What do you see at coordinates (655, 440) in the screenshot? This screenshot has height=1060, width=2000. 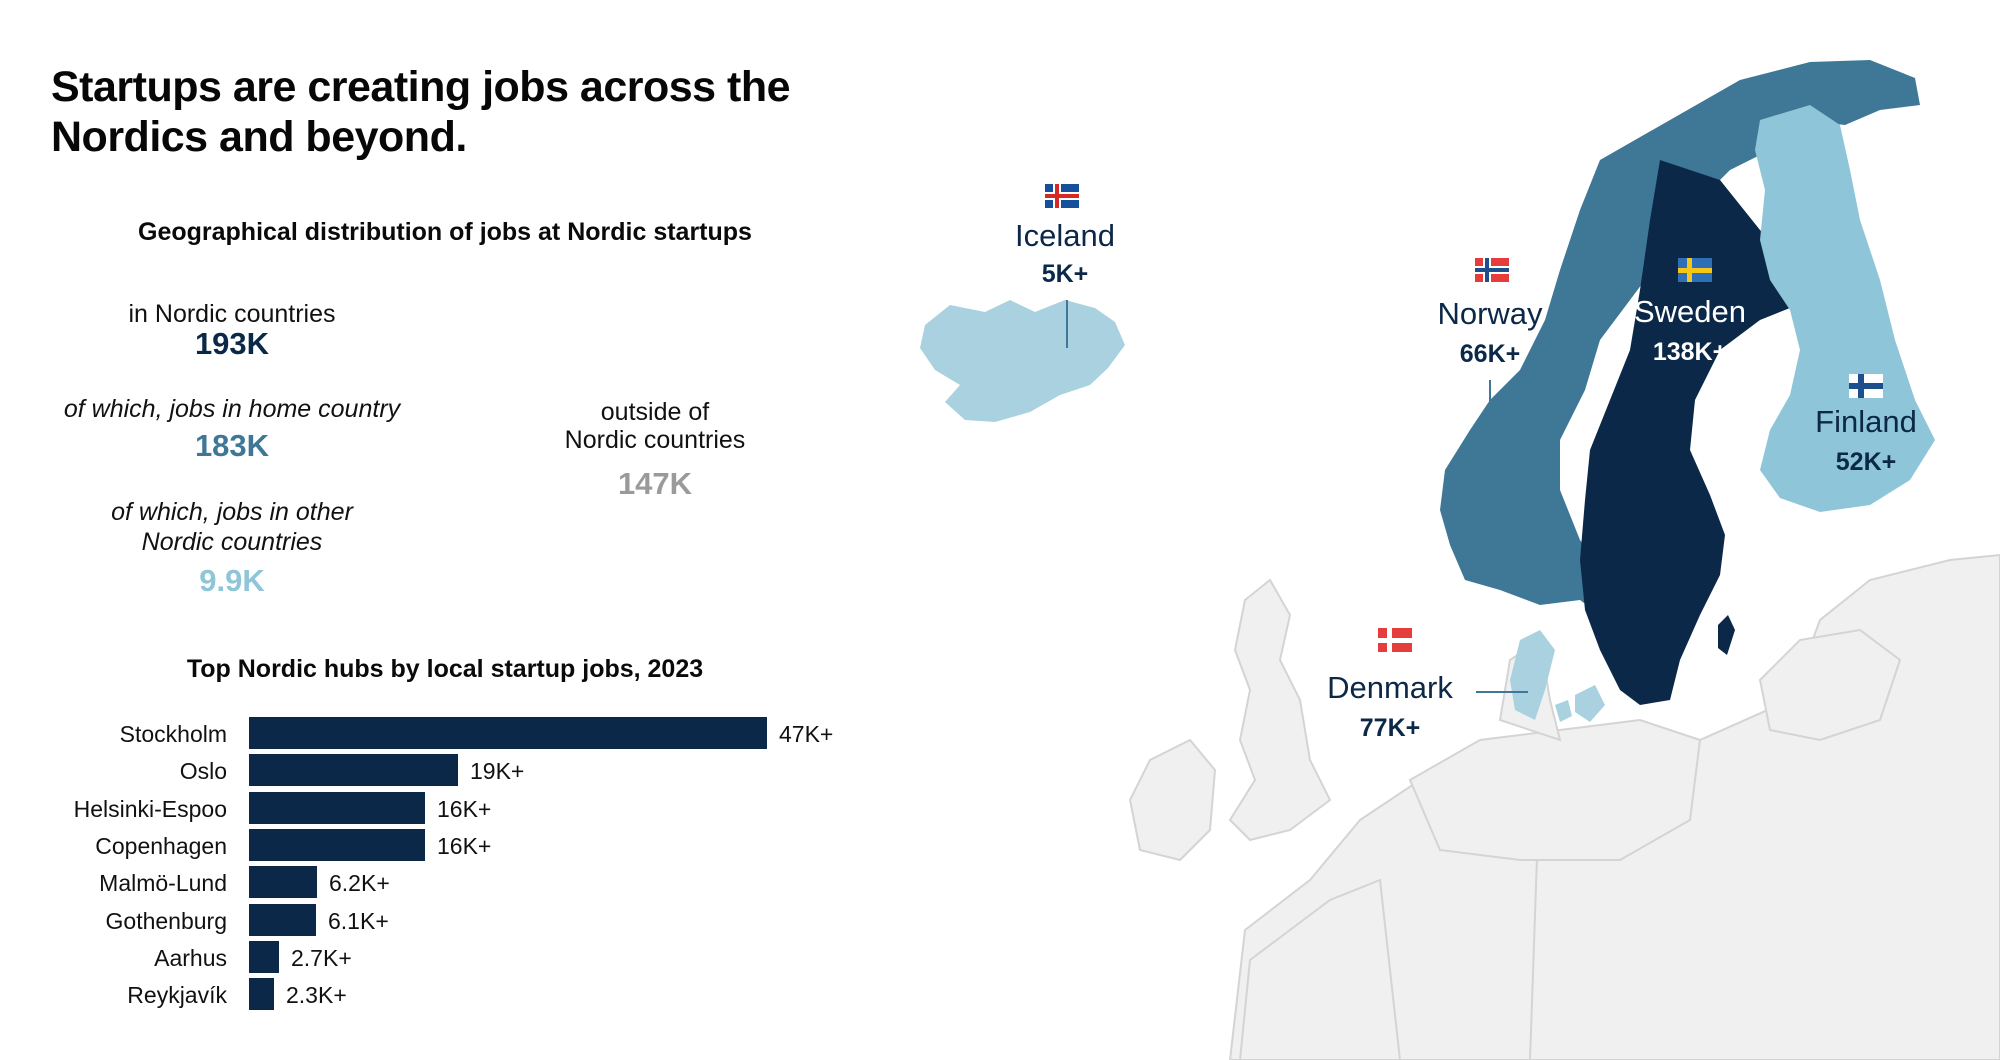 I see `outside-nordic-label-line2: Nordic countries` at bounding box center [655, 440].